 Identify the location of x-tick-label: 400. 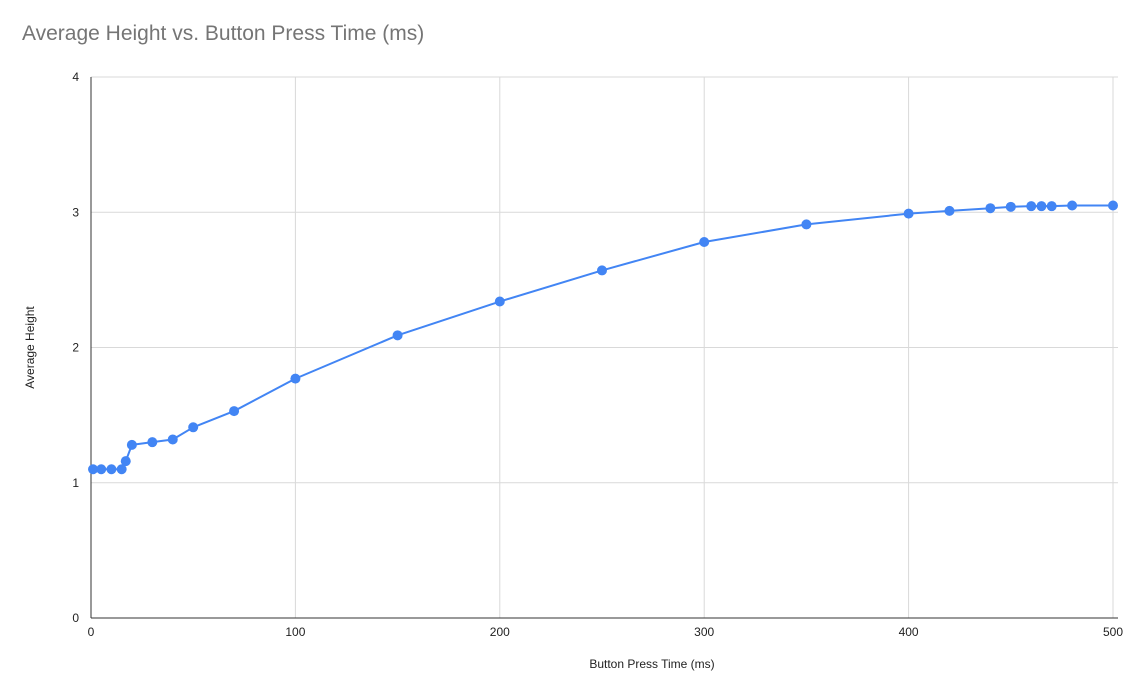
(909, 632).